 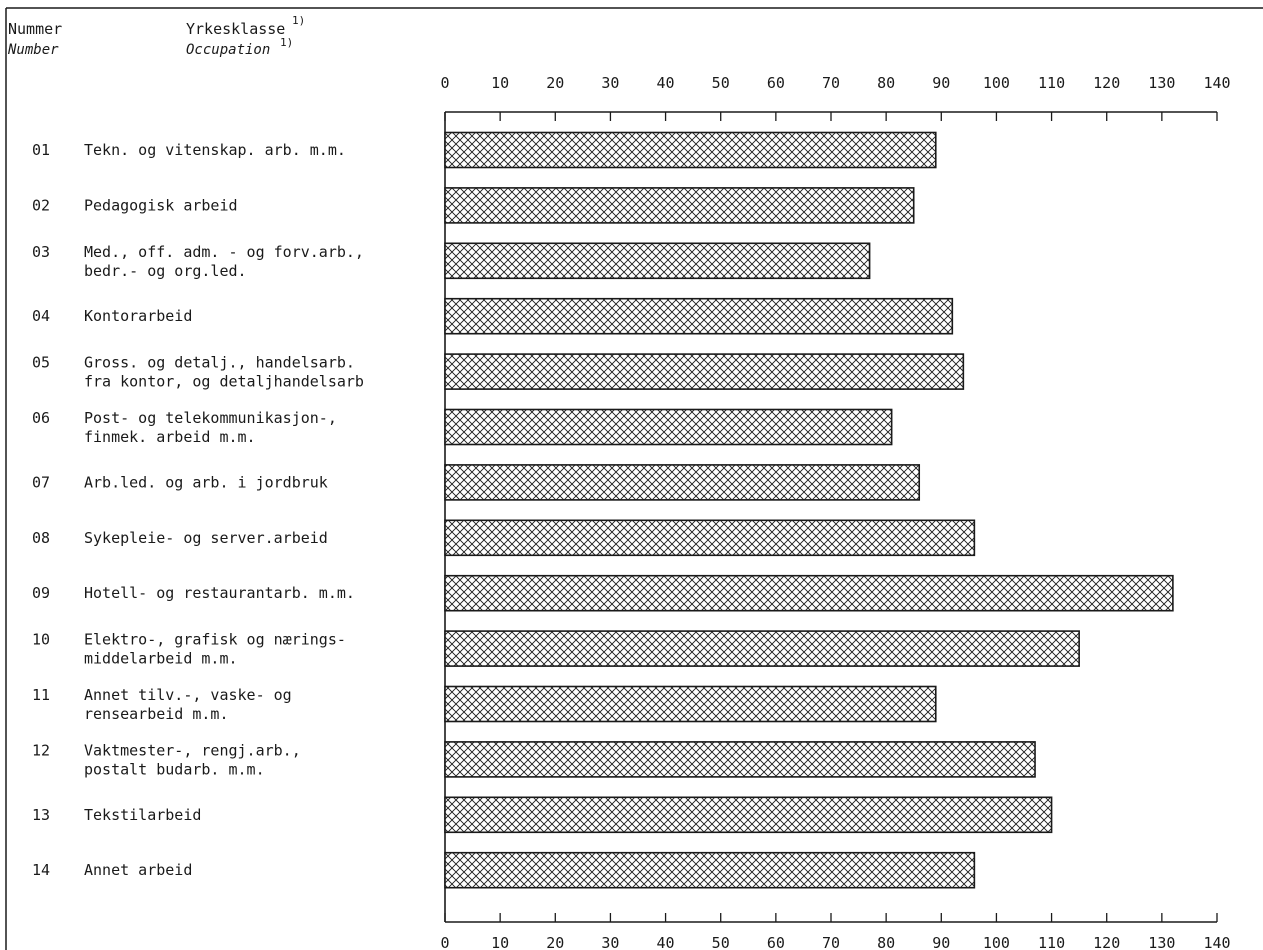 I want to click on row-label-11: Annet tilv.-, vaske- og, so click(x=188, y=695).